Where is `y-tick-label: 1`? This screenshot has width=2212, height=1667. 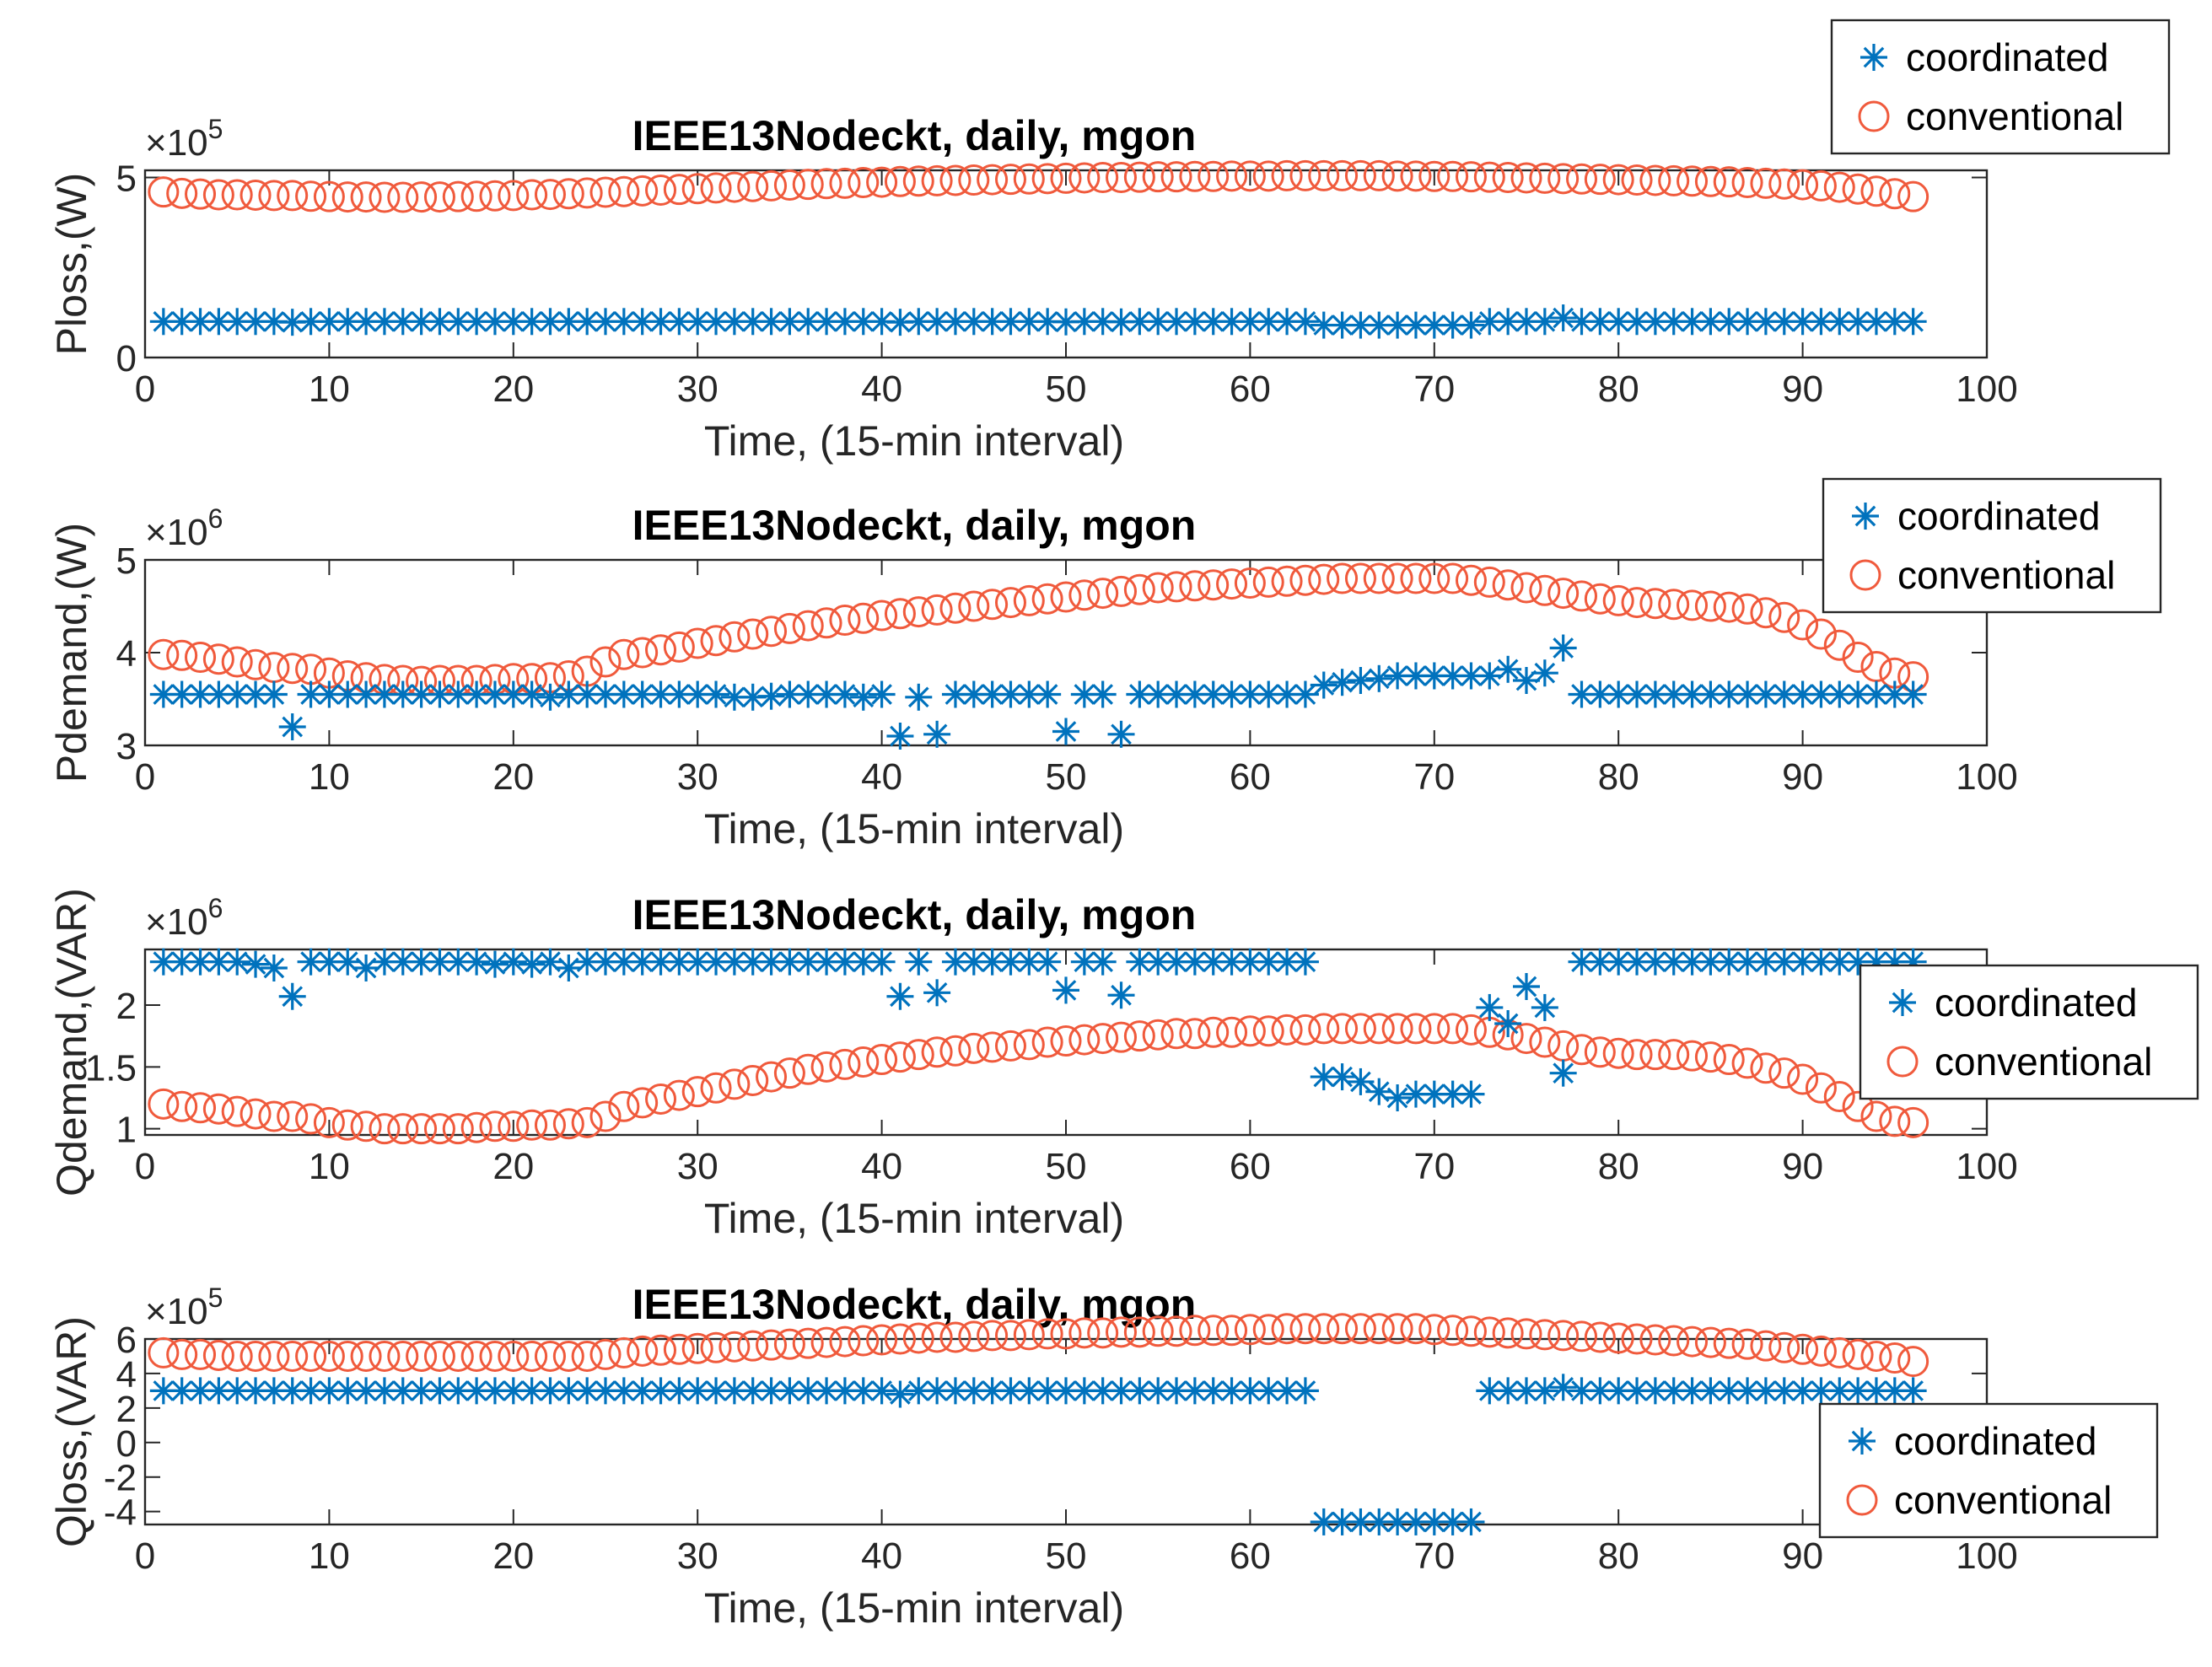 y-tick-label: 1 is located at coordinates (126, 1130).